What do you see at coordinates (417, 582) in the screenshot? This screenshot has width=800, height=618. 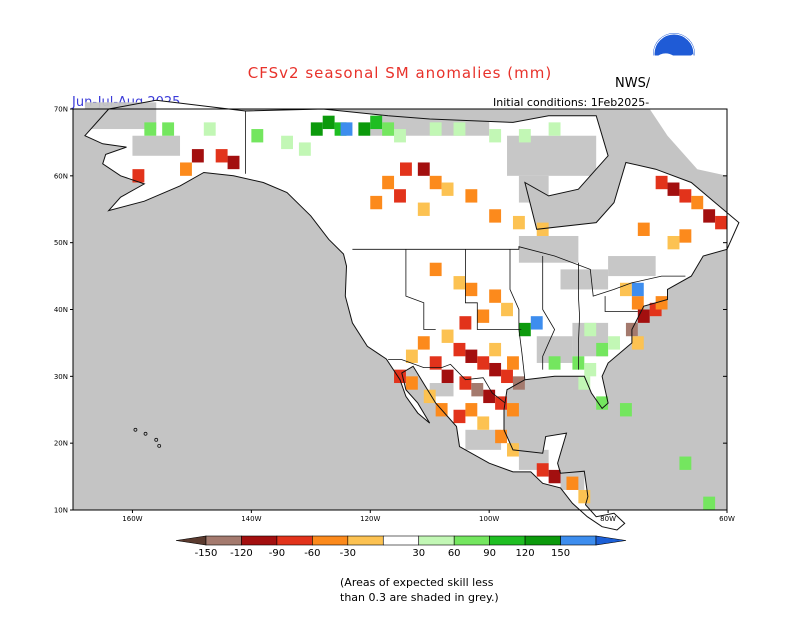 I see `skill-note-line-1: (Areas of expected skill less` at bounding box center [417, 582].